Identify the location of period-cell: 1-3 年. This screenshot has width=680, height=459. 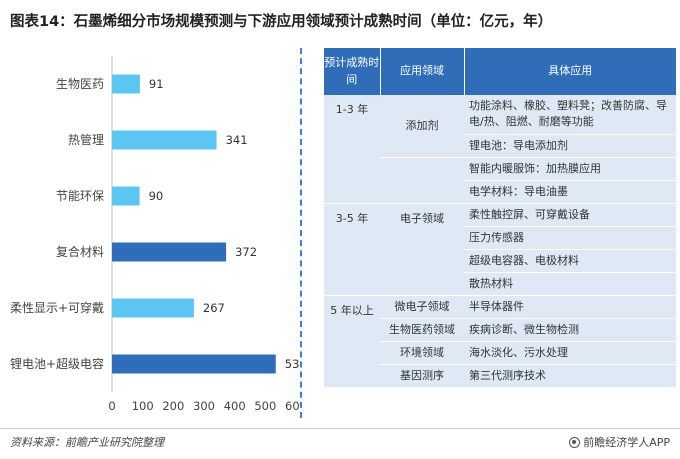
(352, 148).